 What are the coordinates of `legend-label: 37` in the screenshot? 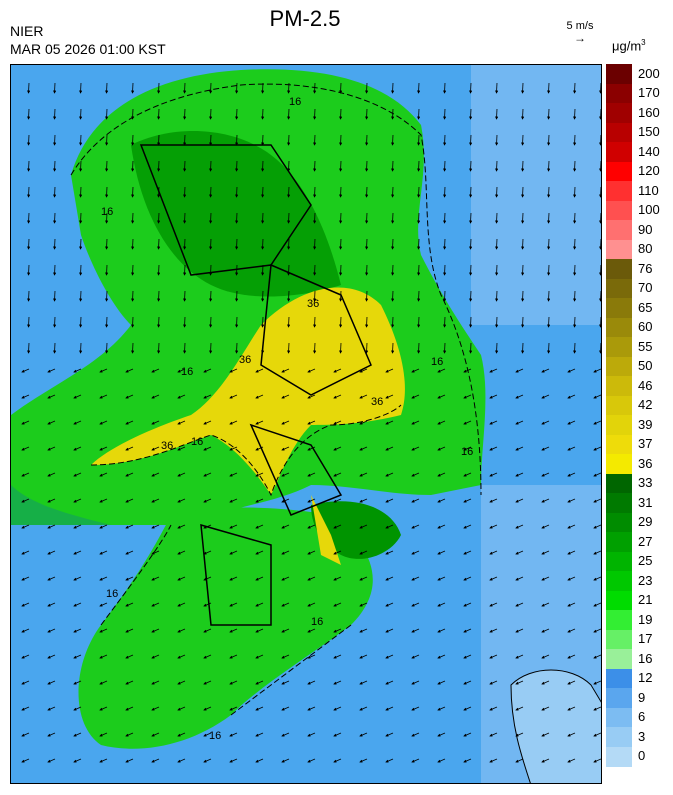 It's located at (645, 444).